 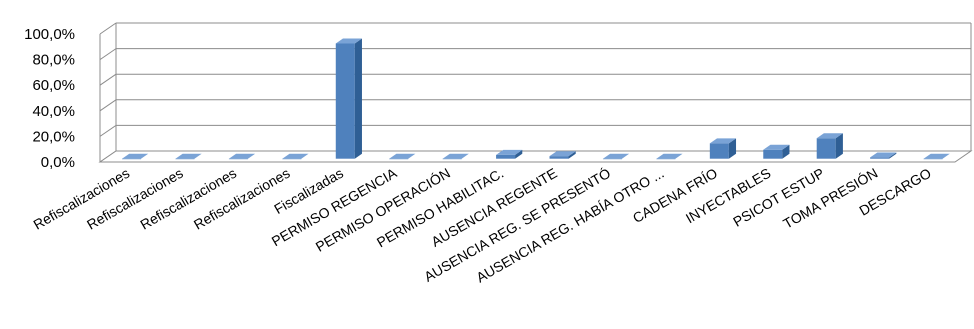 I want to click on y-tick-label: 20,0%, so click(x=53, y=136).